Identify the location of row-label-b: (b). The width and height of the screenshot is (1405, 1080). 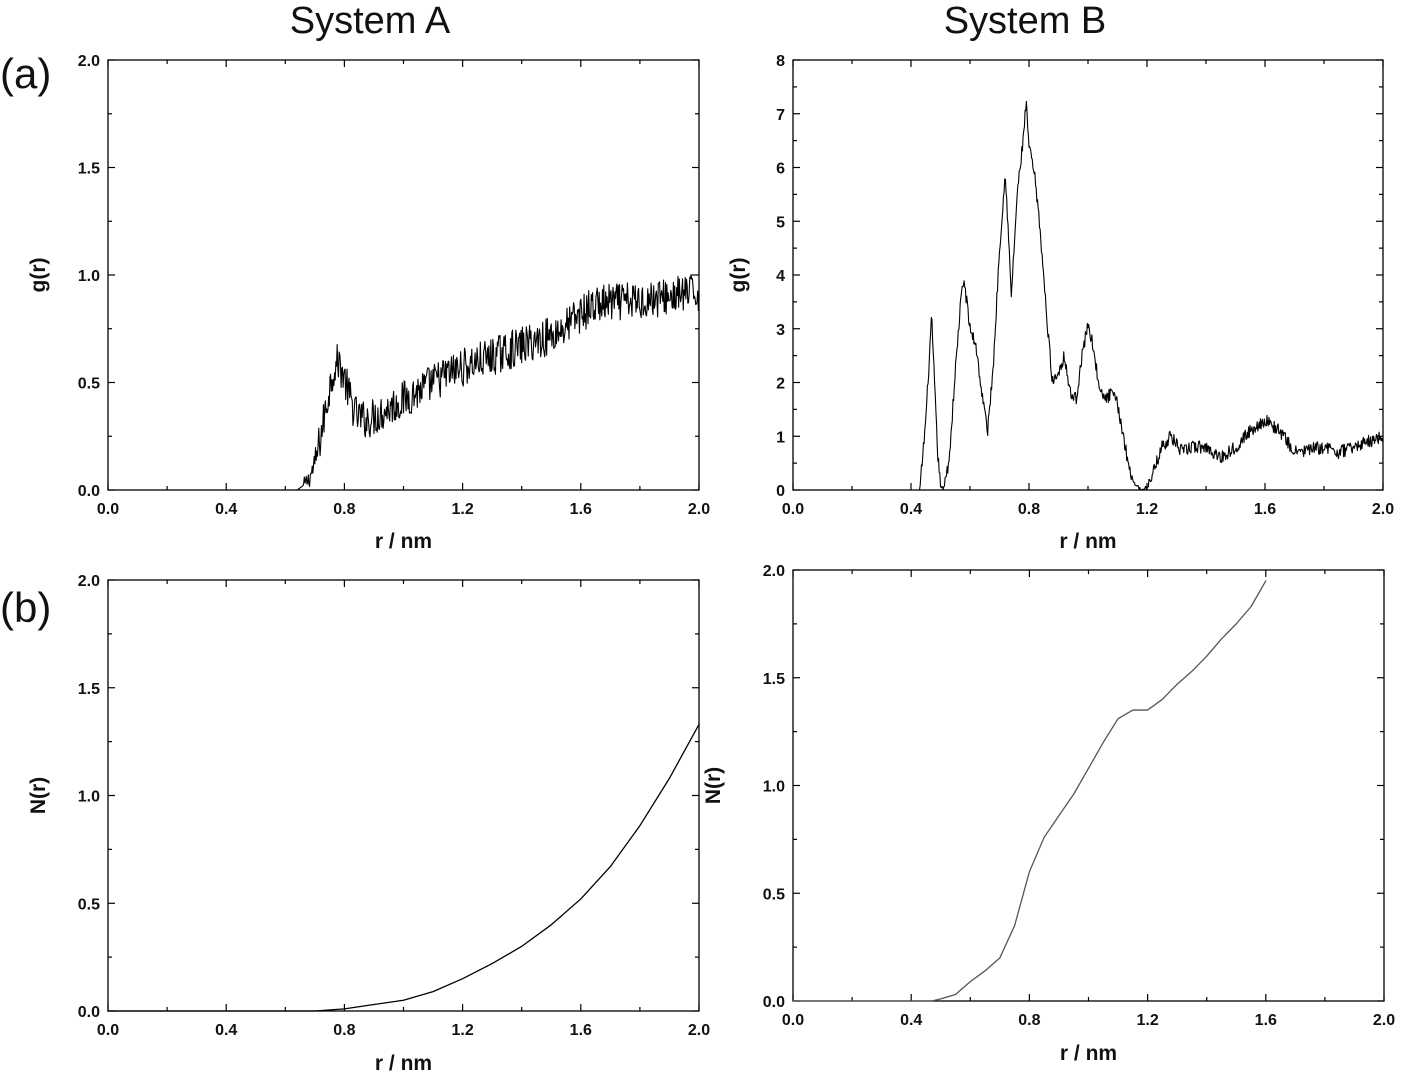
(25, 607).